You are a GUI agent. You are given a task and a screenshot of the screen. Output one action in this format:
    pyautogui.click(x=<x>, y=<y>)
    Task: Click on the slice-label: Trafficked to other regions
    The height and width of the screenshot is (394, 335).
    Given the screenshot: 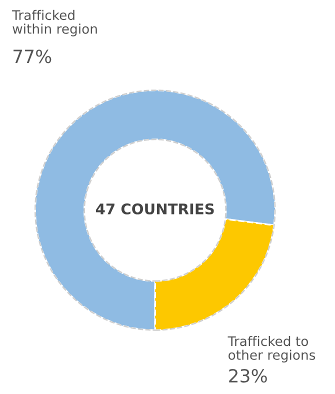 What is the action you would take?
    pyautogui.click(x=272, y=349)
    